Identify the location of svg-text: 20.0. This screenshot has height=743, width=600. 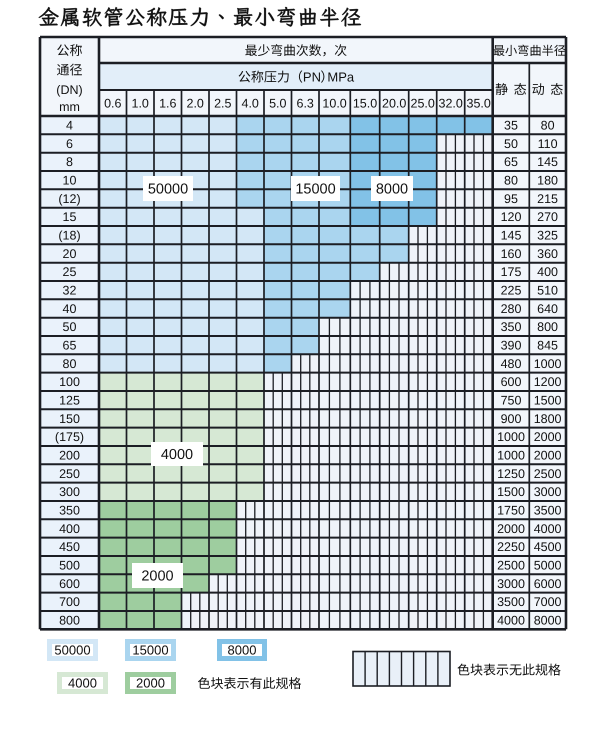
(394, 104).